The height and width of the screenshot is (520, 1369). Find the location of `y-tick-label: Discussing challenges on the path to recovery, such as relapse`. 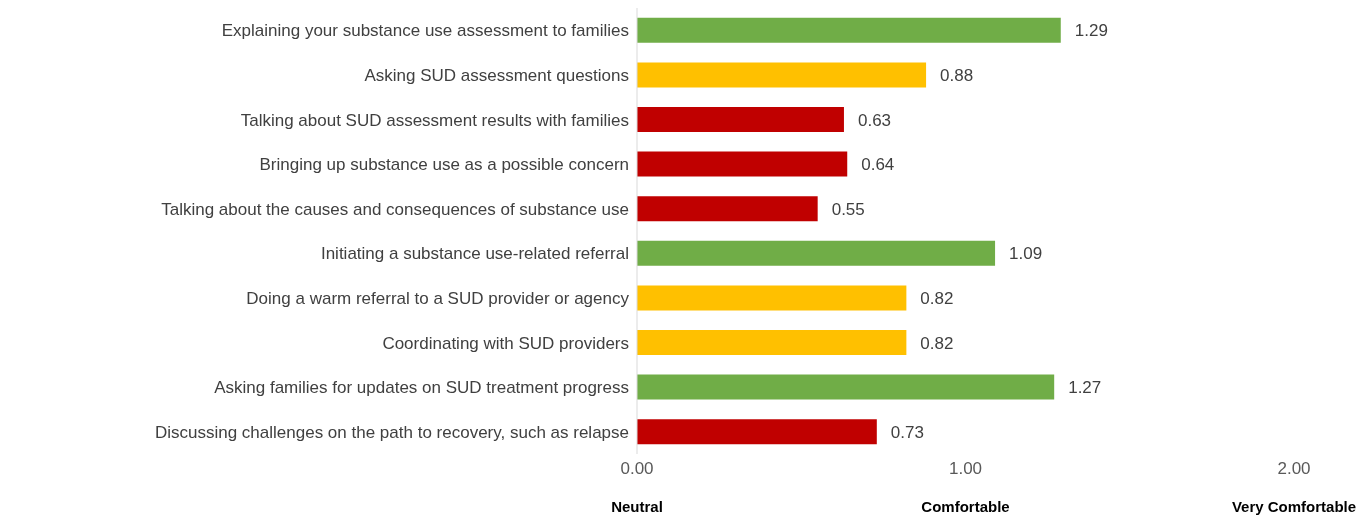

y-tick-label: Discussing challenges on the path to recovery, such as relapse is located at coordinates (391, 432).